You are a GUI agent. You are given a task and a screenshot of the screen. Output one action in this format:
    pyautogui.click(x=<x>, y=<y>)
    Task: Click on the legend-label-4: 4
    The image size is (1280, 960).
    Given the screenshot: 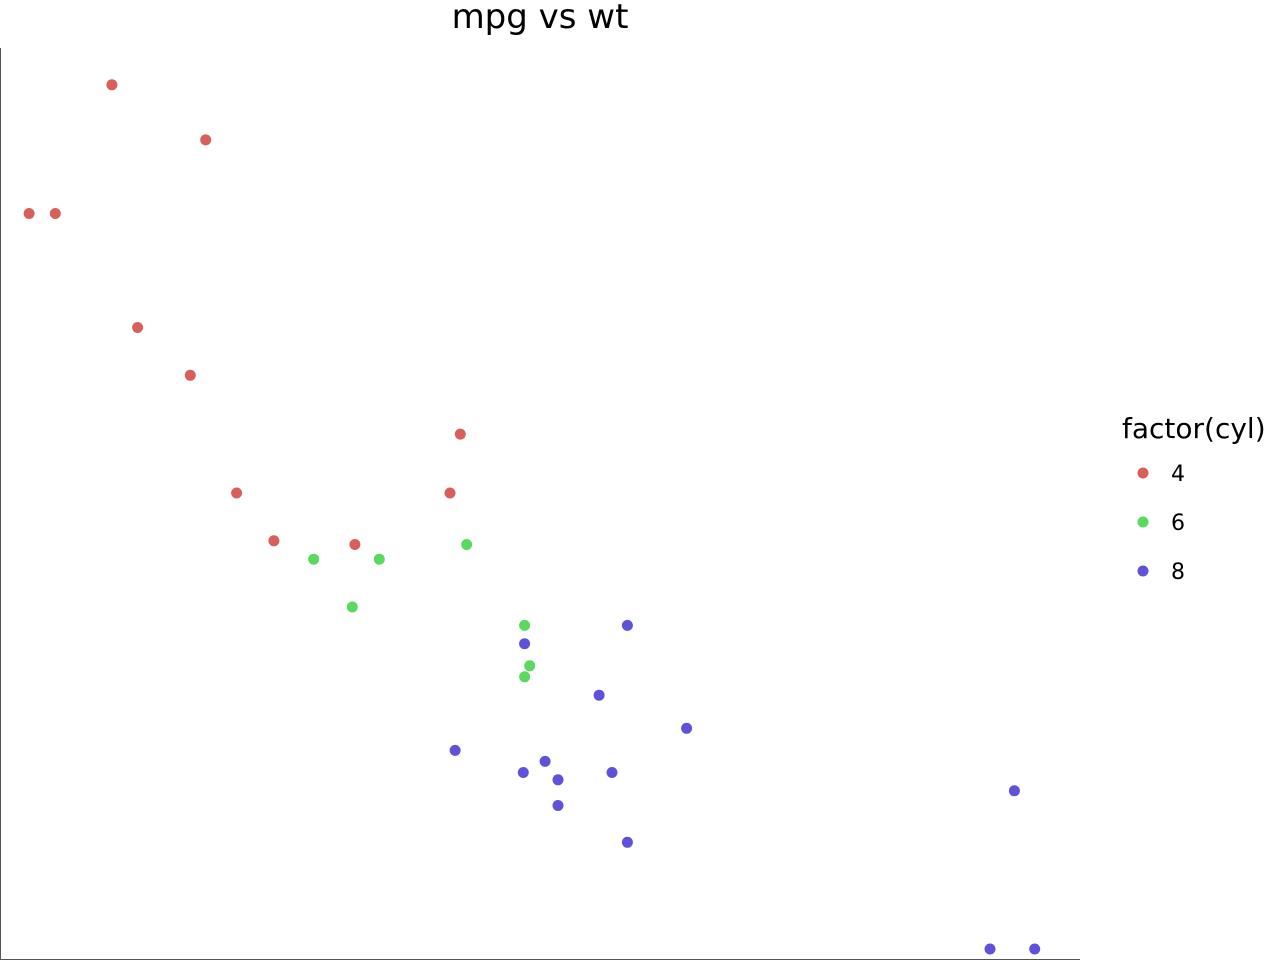 What is the action you would take?
    pyautogui.click(x=1178, y=474)
    